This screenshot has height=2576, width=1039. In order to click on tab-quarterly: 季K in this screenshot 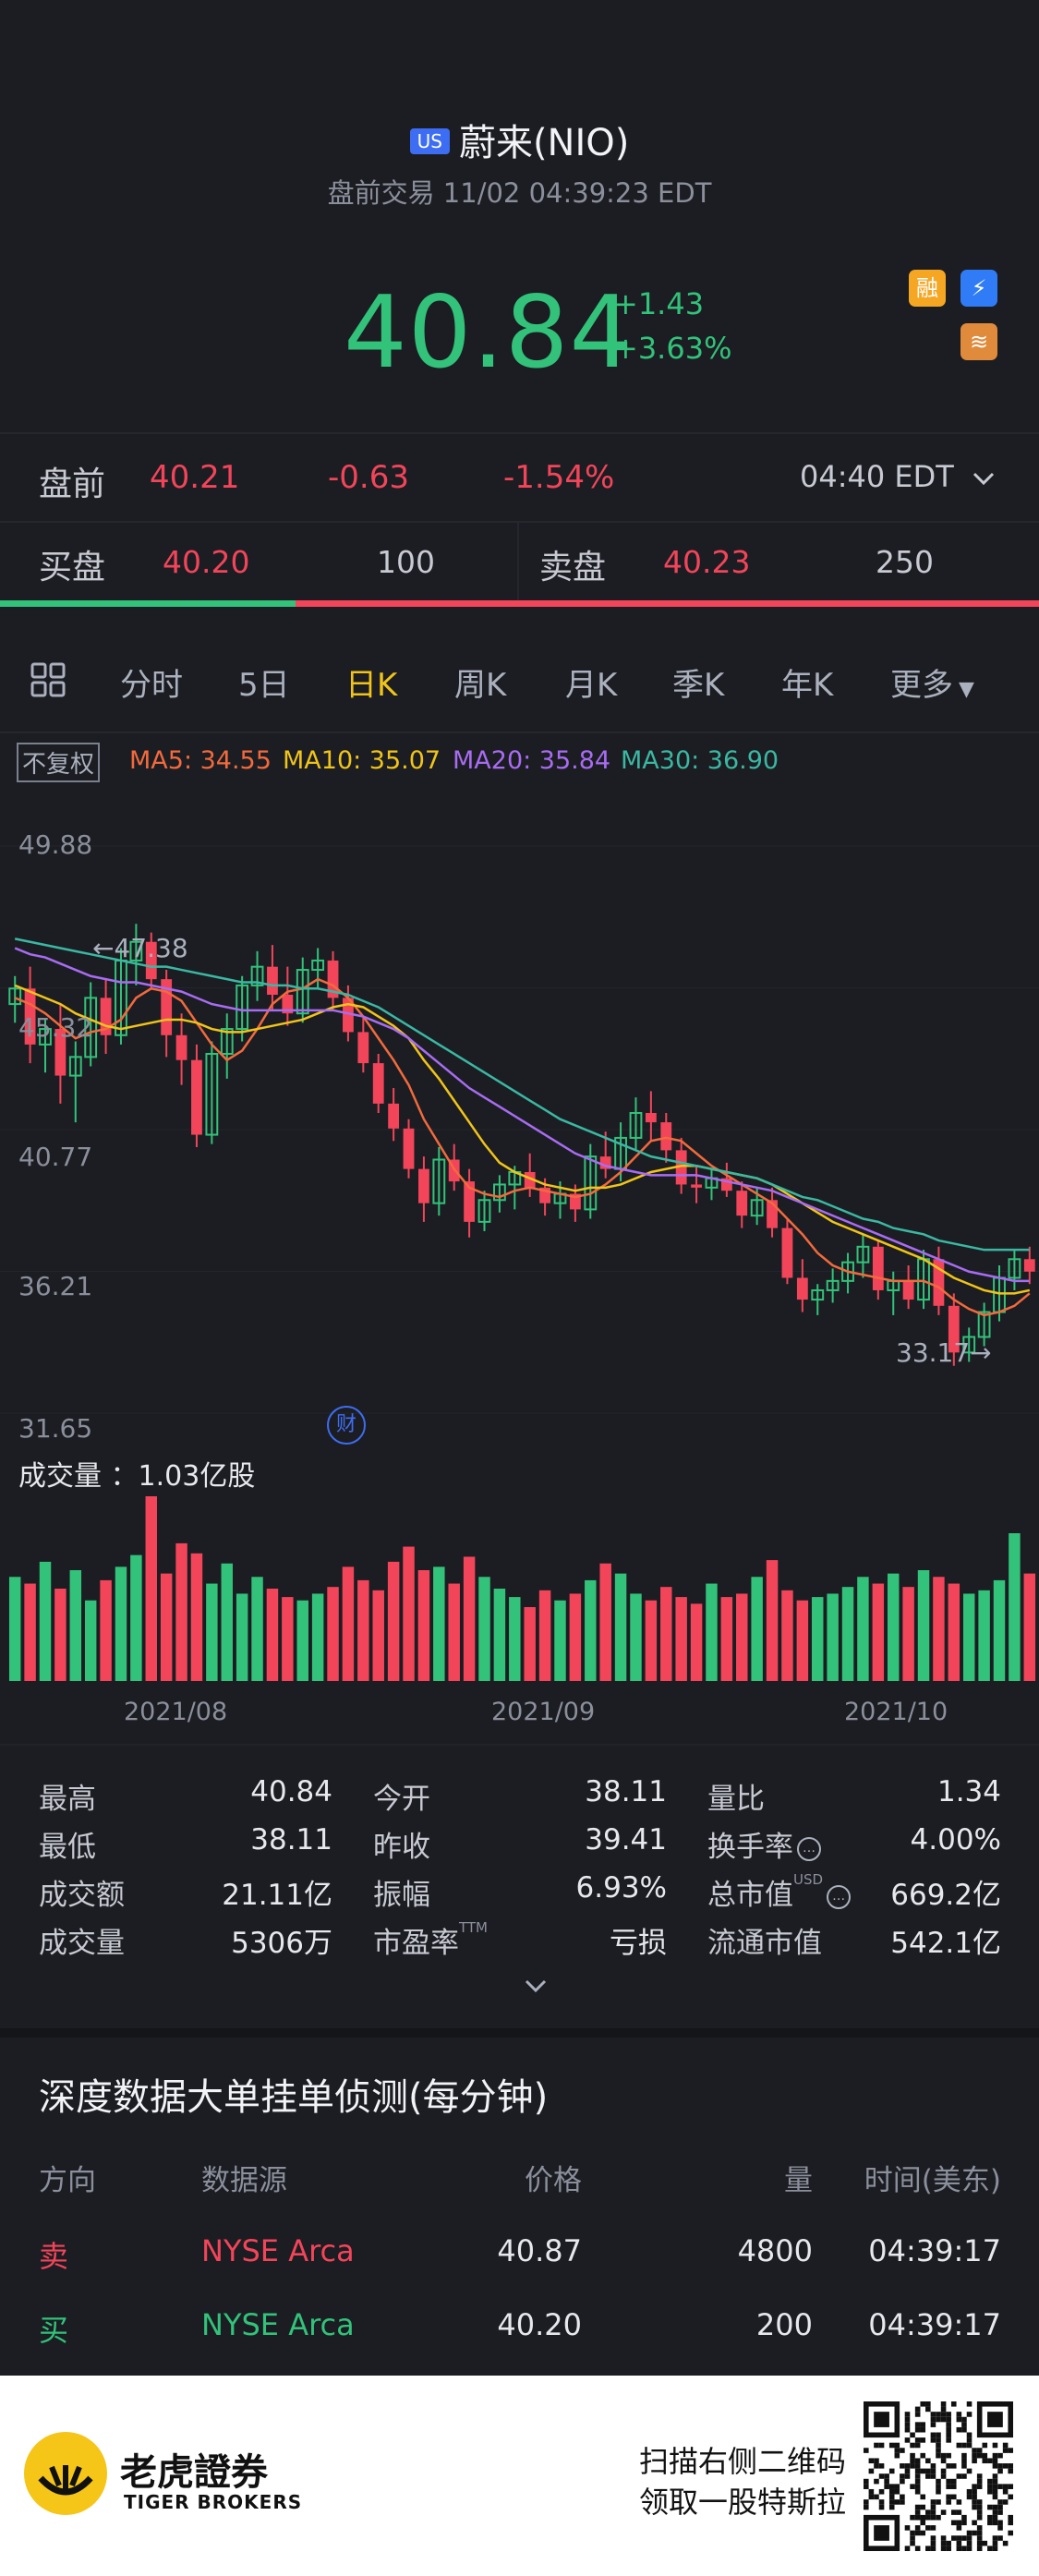, I will do `click(698, 685)`.